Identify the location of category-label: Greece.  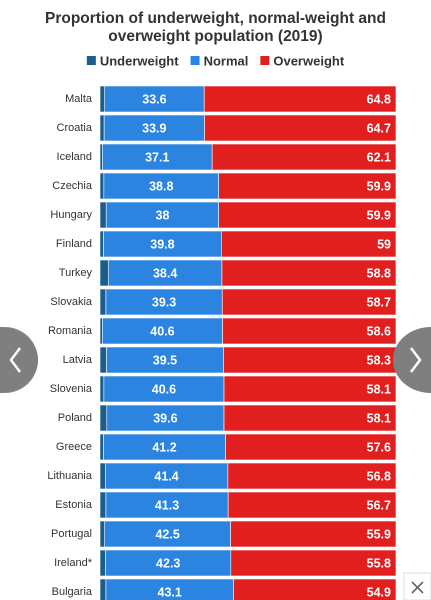
(74, 447).